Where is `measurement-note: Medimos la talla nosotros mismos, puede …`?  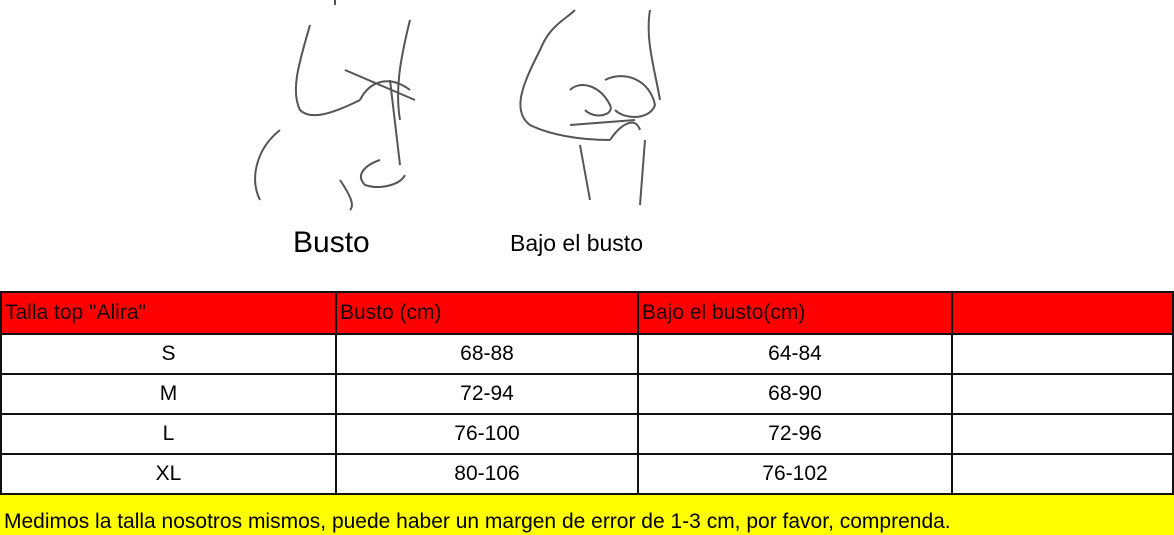
measurement-note: Medimos la talla nosotros mismos, puede … is located at coordinates (587, 514).